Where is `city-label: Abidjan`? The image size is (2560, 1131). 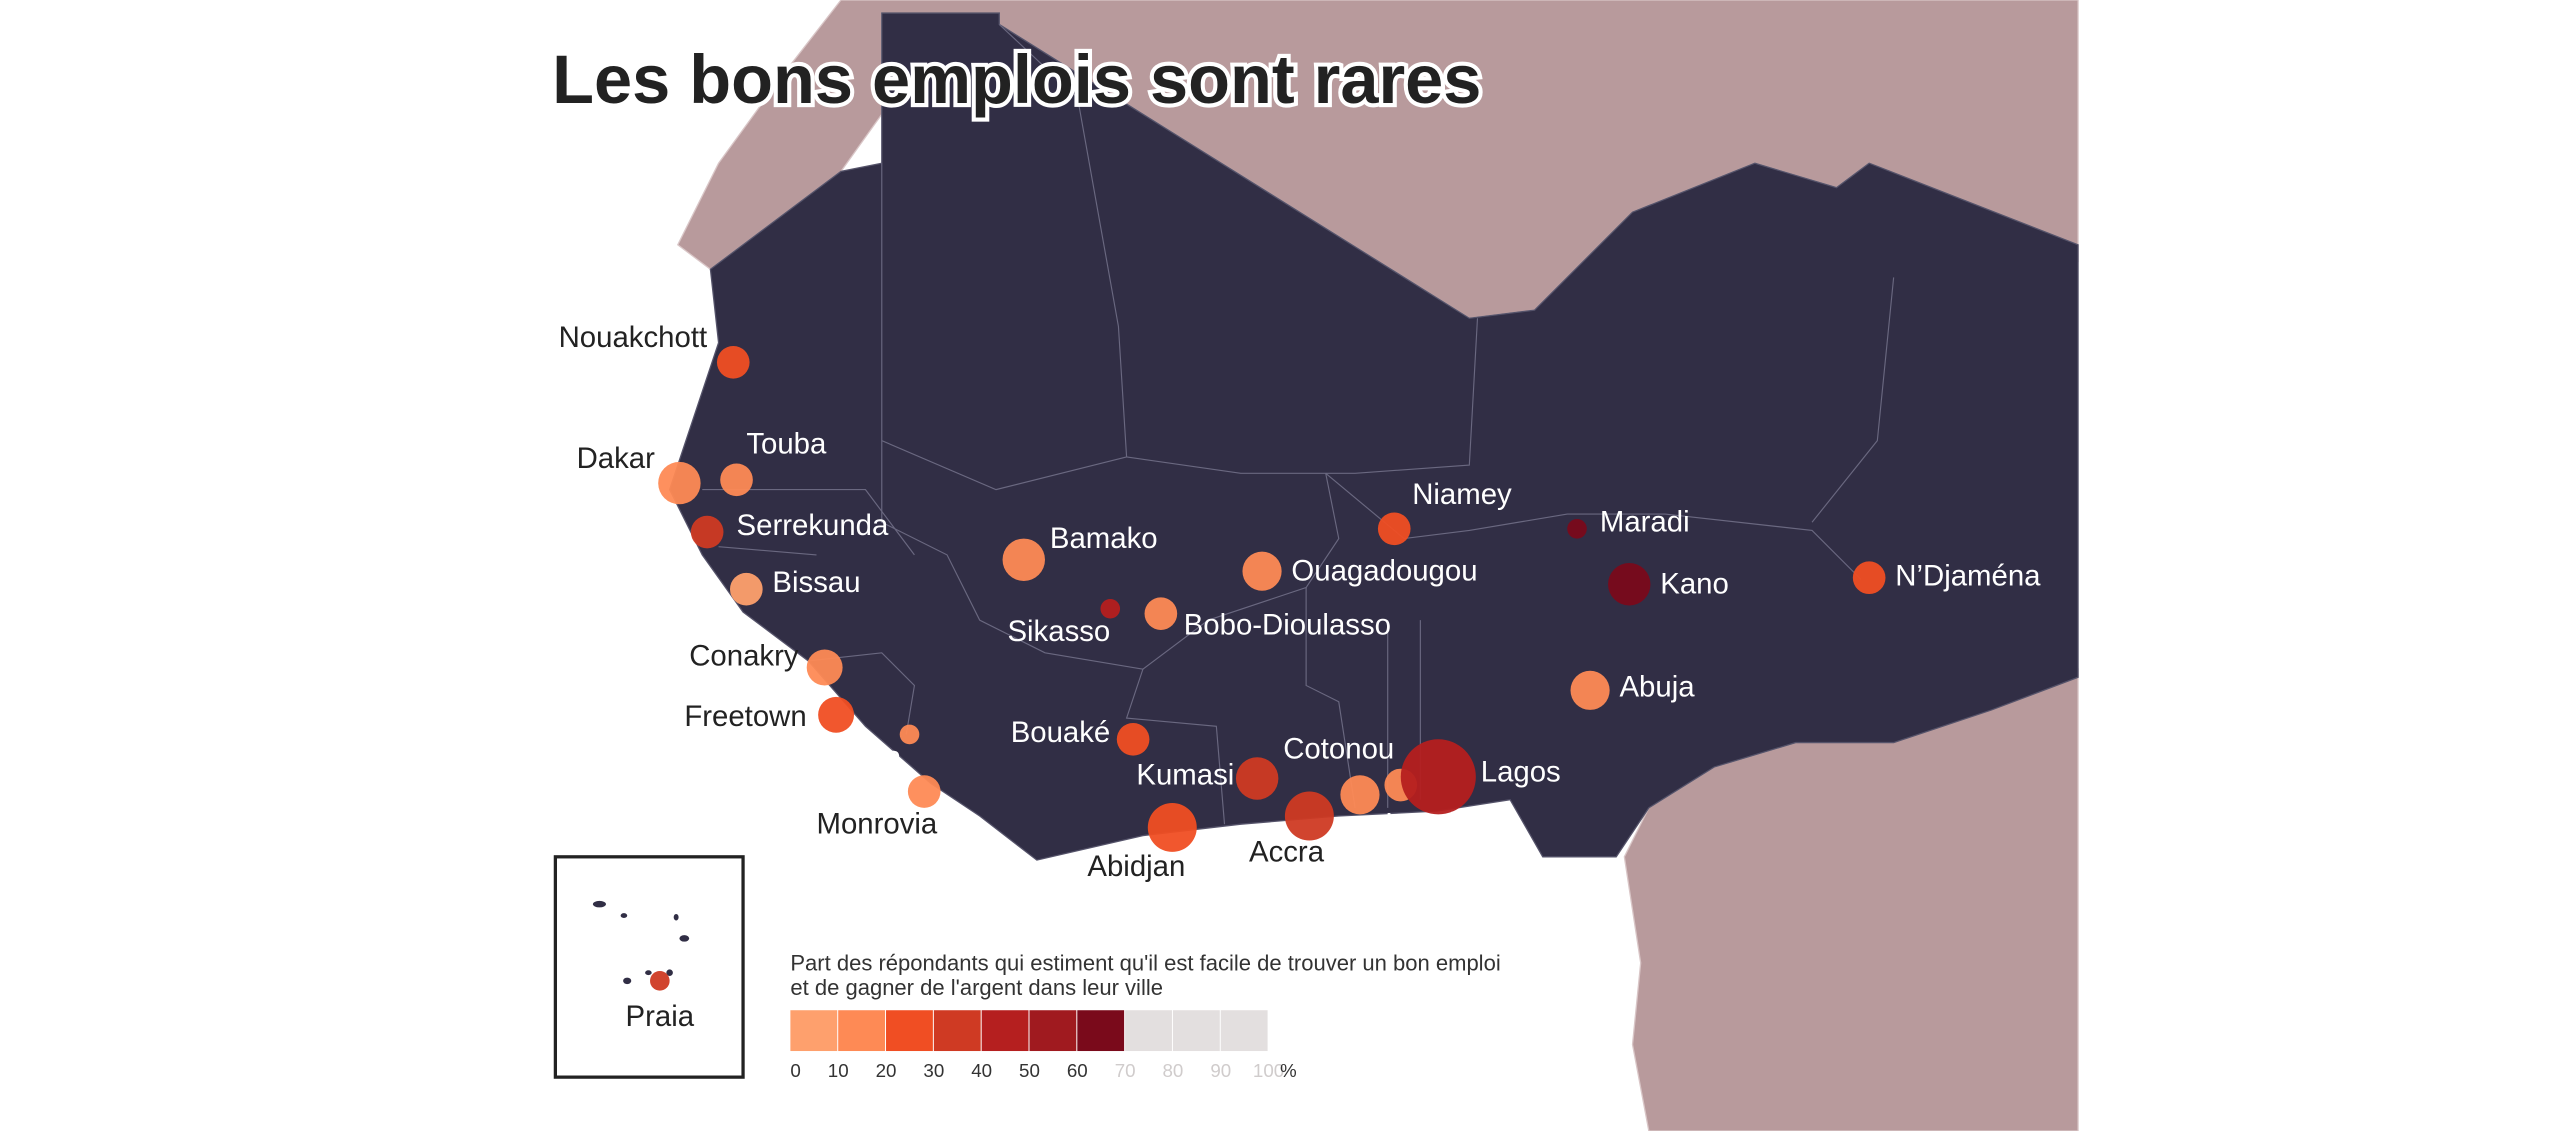
city-label: Abidjan is located at coordinates (1136, 866).